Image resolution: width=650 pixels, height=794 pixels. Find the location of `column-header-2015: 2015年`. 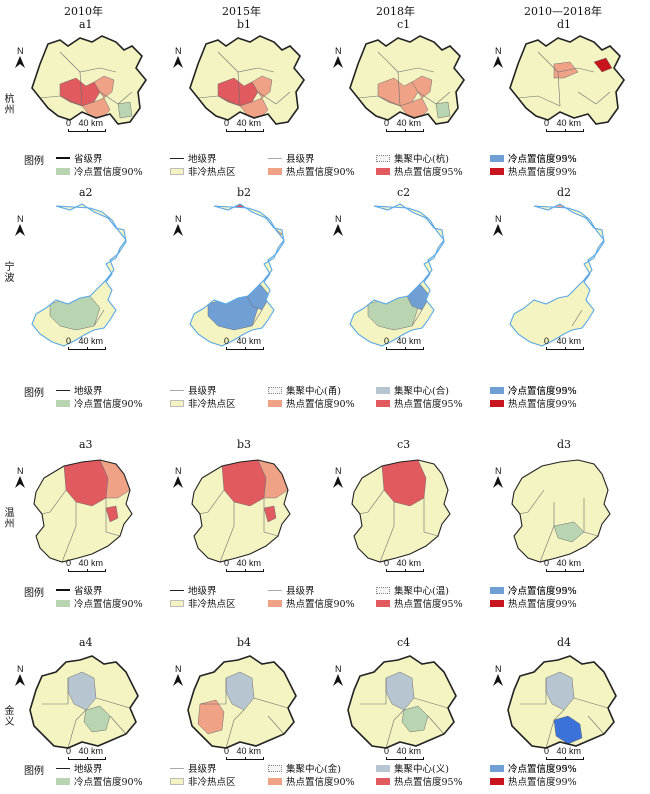

column-header-2015: 2015年 is located at coordinates (241, 11).